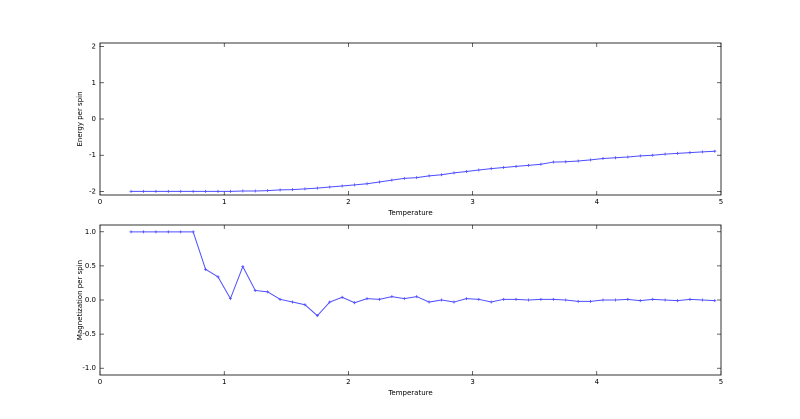 The image size is (800, 419). Describe the element at coordinates (92, 191) in the screenshot. I see `y-tick-label: -2` at that location.